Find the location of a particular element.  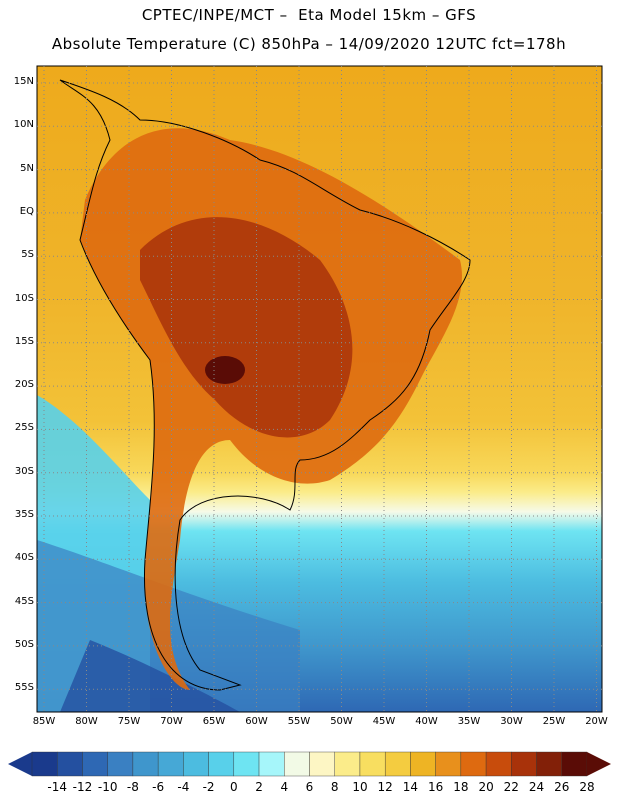

lat-label: 20S is located at coordinates (24, 385).